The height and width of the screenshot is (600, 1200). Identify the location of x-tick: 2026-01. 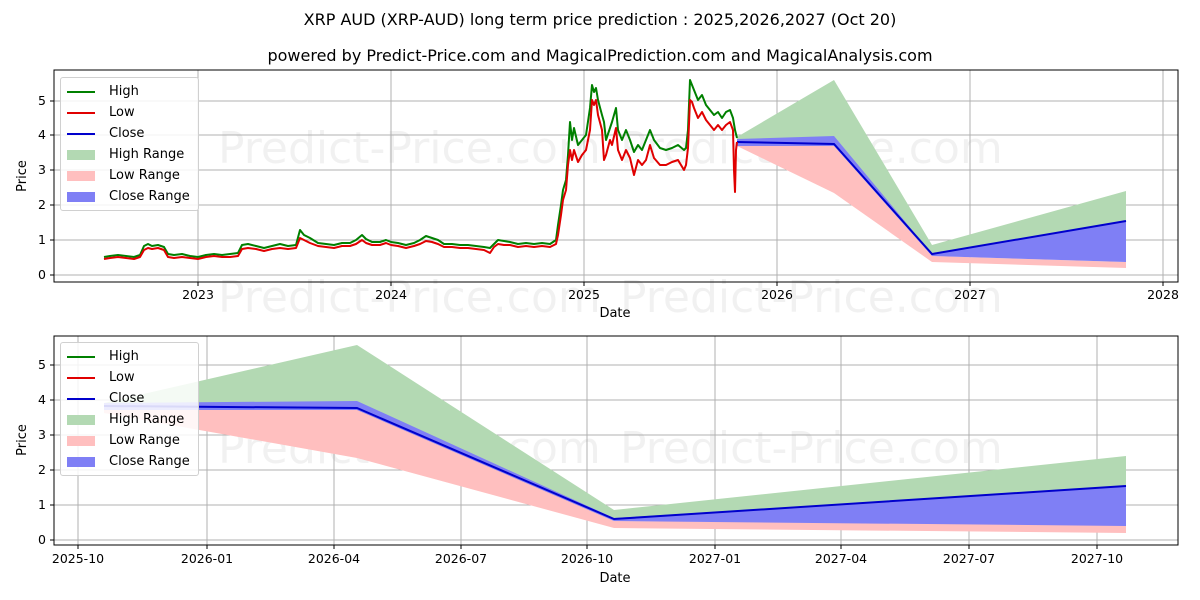
(207, 558).